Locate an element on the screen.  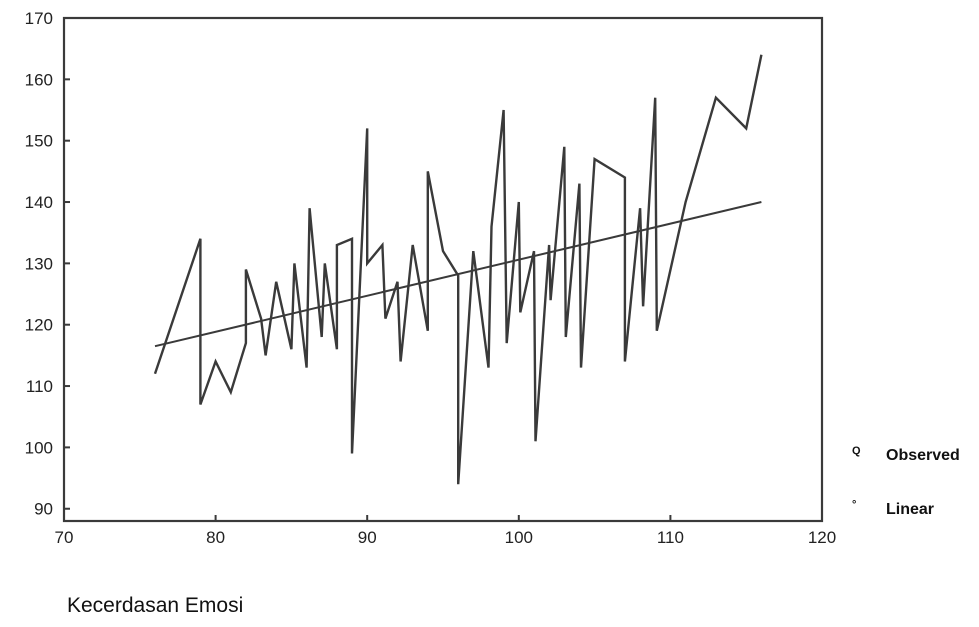
y-tick-label: 90 is located at coordinates (43, 509).